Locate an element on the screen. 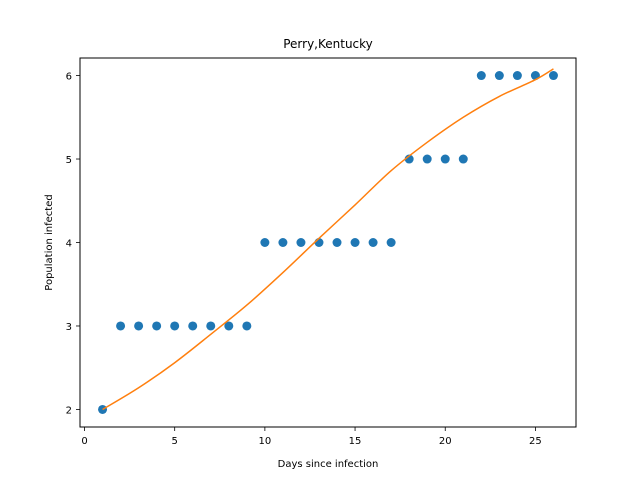  y-axis: 2 3 4 5 6 is located at coordinates (73, 244).